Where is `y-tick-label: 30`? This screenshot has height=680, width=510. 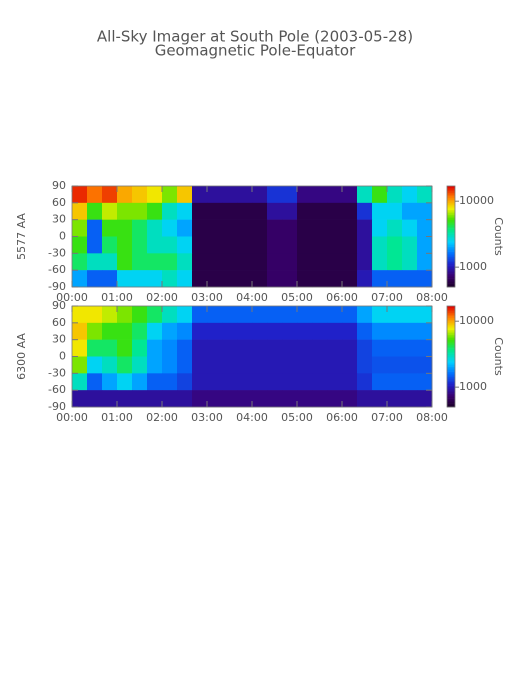
y-tick-label: 30 is located at coordinates (59, 219).